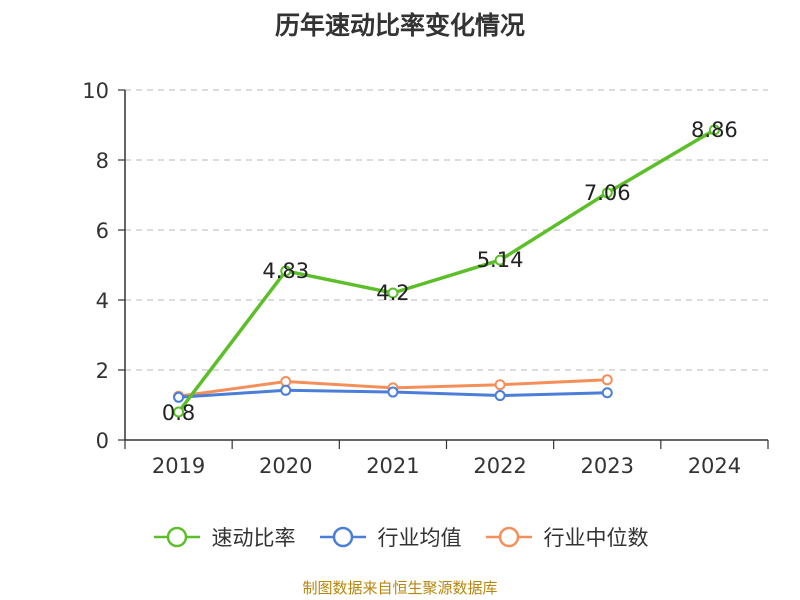 The height and width of the screenshot is (600, 800). I want to click on data-label: 7.06, so click(607, 193).